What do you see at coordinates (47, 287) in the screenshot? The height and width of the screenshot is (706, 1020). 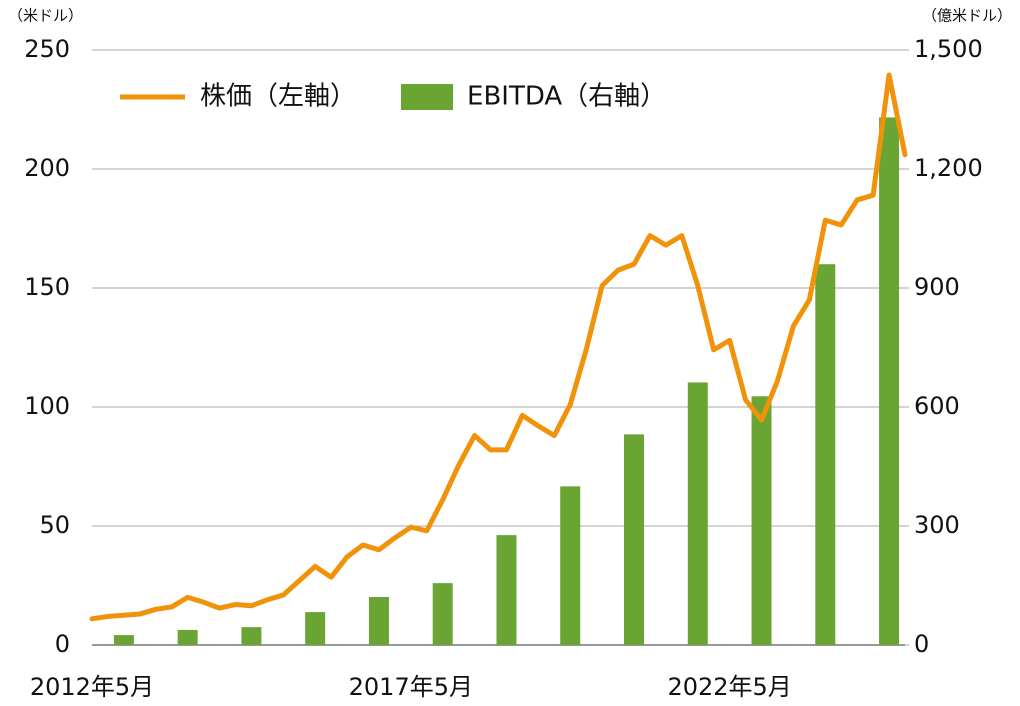 I see `y-tick-label: 150` at bounding box center [47, 287].